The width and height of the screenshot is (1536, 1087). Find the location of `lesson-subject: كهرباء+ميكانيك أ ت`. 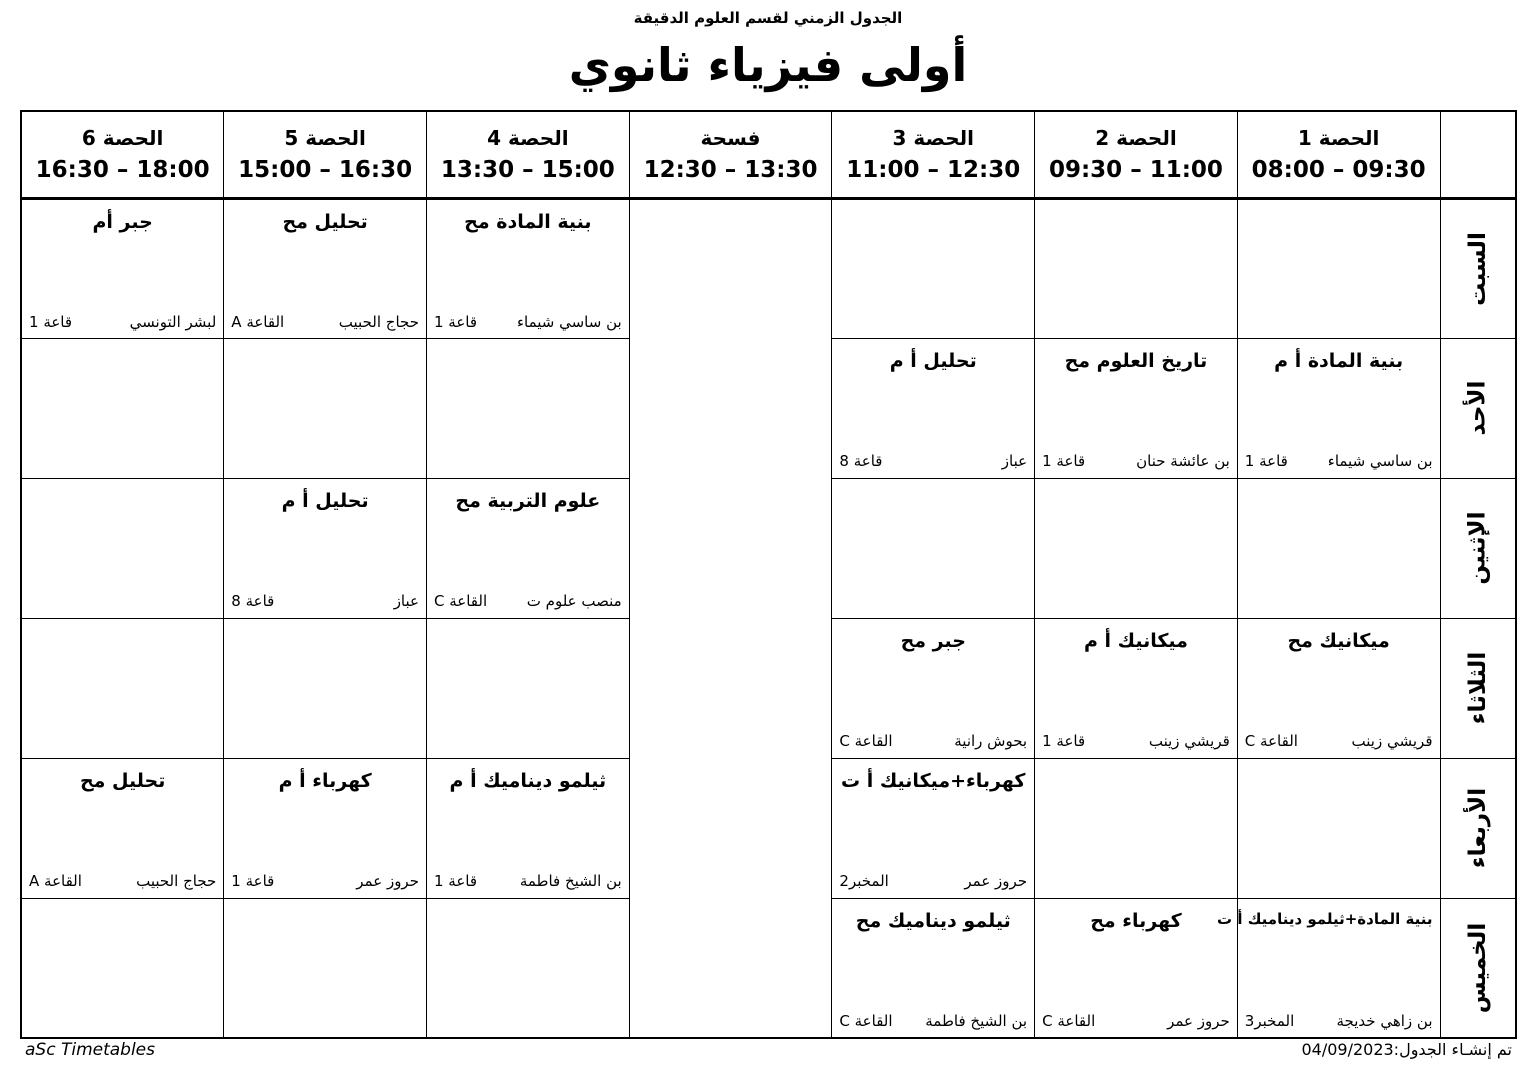

lesson-subject: كهرباء+ميكانيك أ ت is located at coordinates (933, 780).